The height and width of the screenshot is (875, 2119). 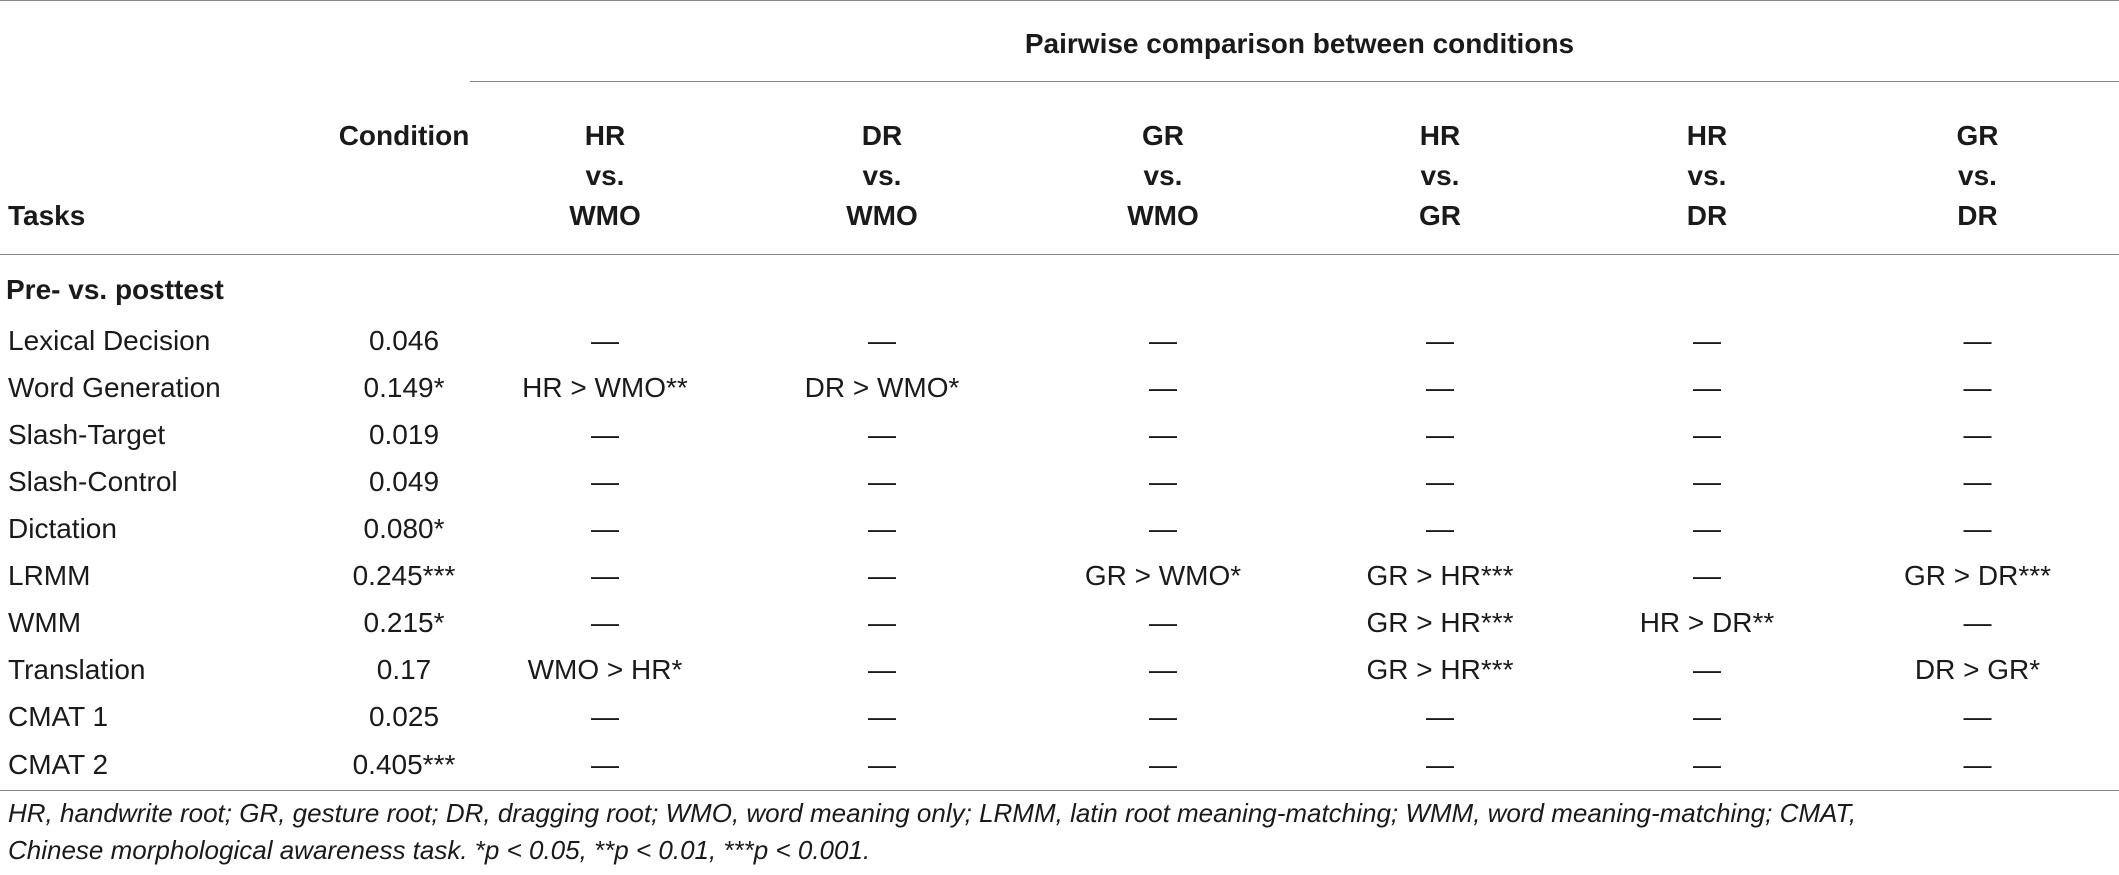 I want to click on condition-value-cell: 0.049, so click(x=404, y=481).